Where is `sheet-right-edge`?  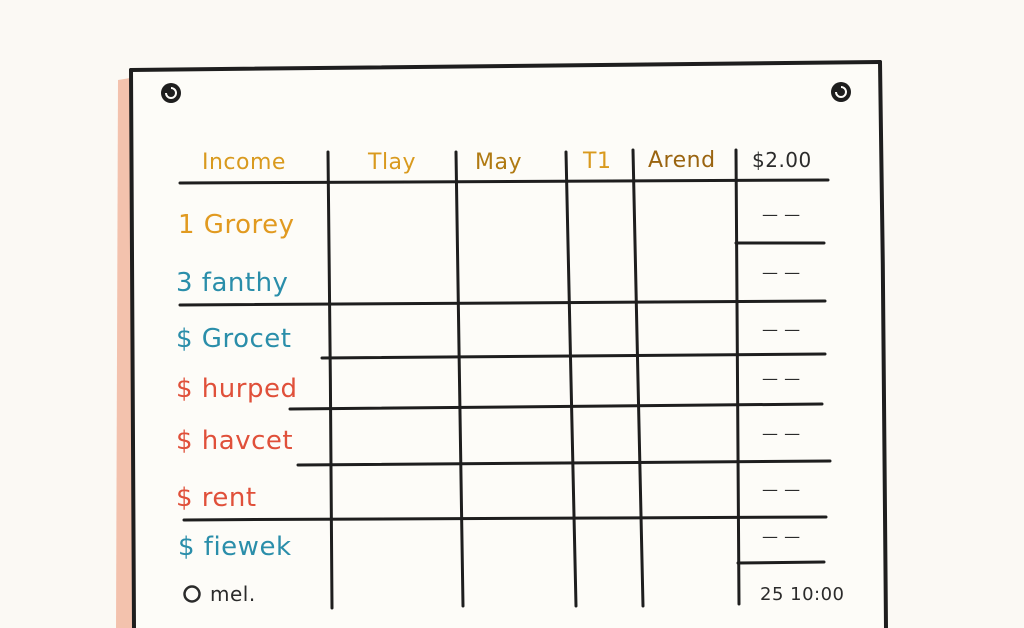 sheet-right-edge is located at coordinates (883, 344).